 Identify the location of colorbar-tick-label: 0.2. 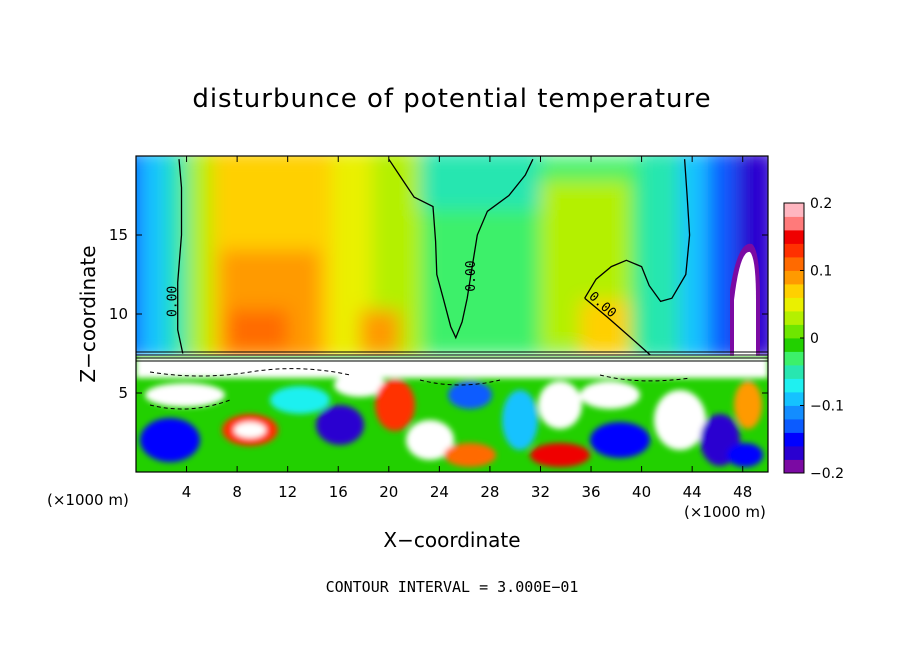
(821, 204).